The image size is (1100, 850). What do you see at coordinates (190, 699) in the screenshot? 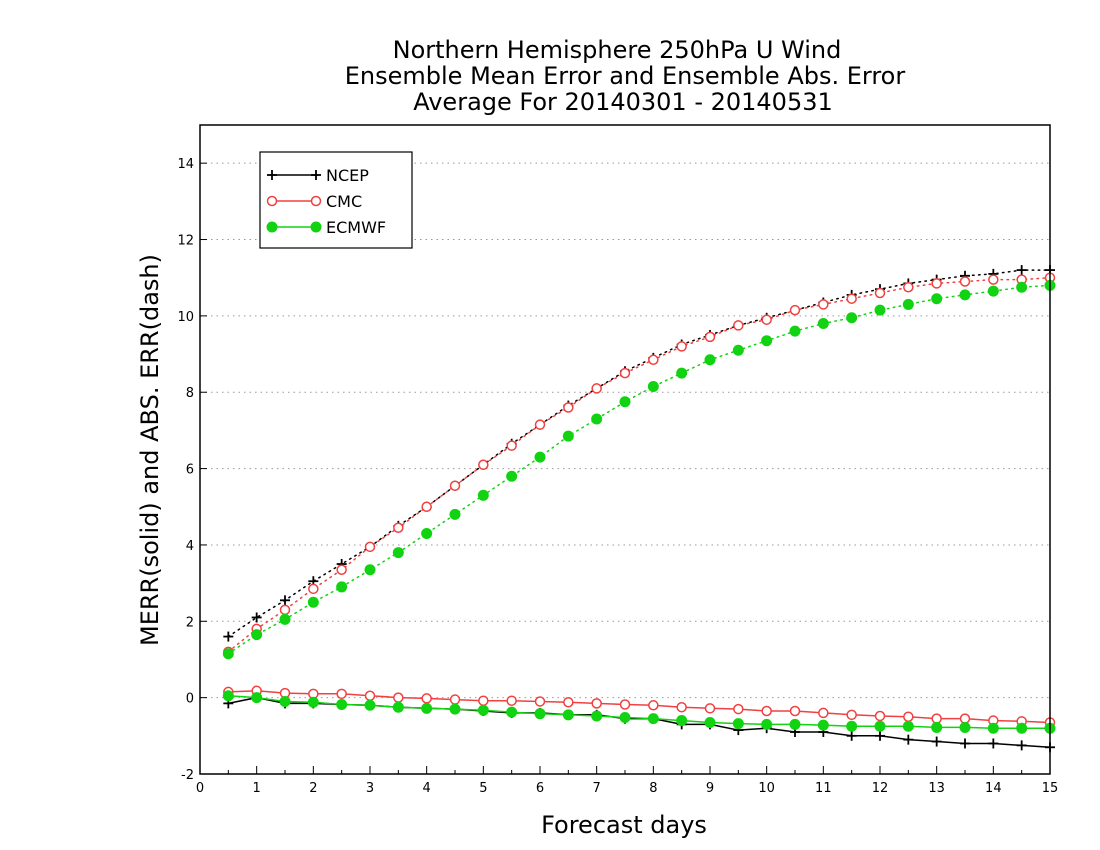
I see `y-tick-label: 0` at bounding box center [190, 699].